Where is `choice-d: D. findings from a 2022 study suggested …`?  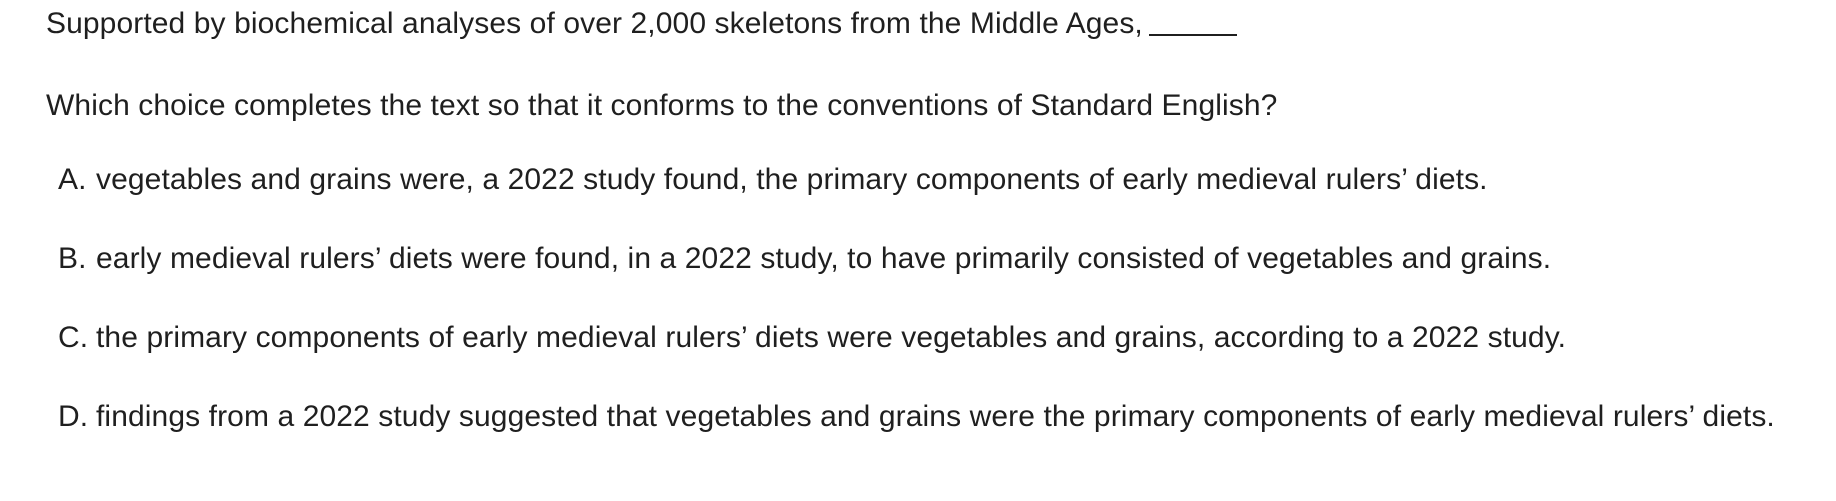 choice-d: D. findings from a 2022 study suggested … is located at coordinates (928, 417).